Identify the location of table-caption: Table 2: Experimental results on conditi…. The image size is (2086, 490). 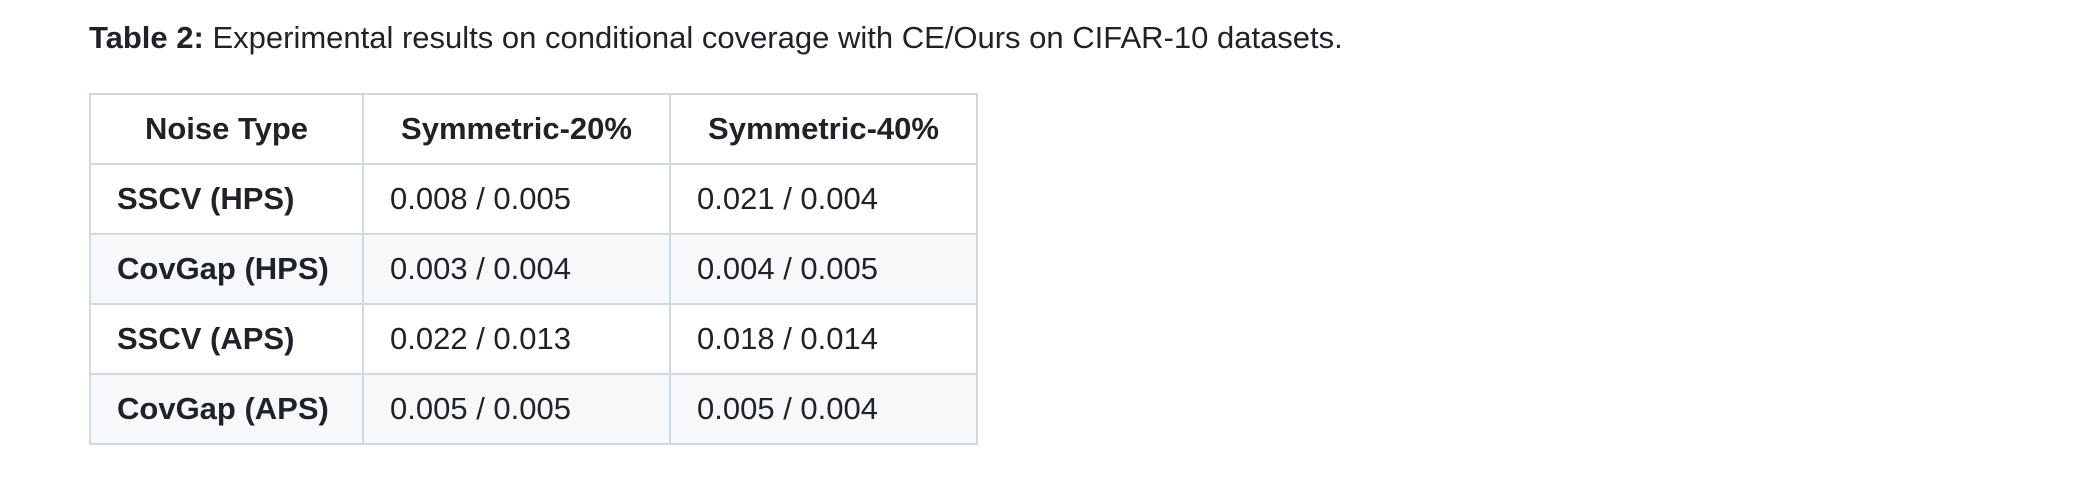
(716, 38).